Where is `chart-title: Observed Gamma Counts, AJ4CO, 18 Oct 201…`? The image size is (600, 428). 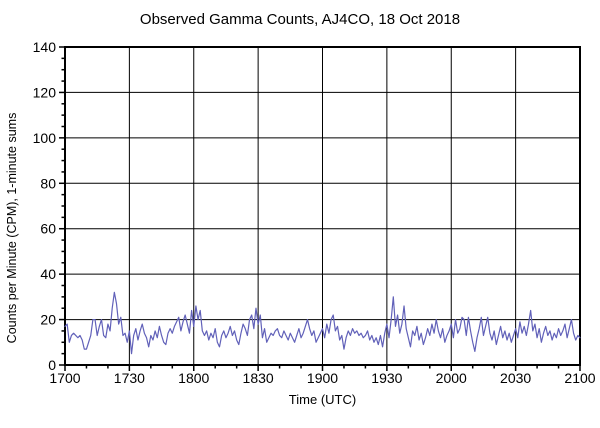 chart-title: Observed Gamma Counts, AJ4CO, 18 Oct 201… is located at coordinates (300, 19).